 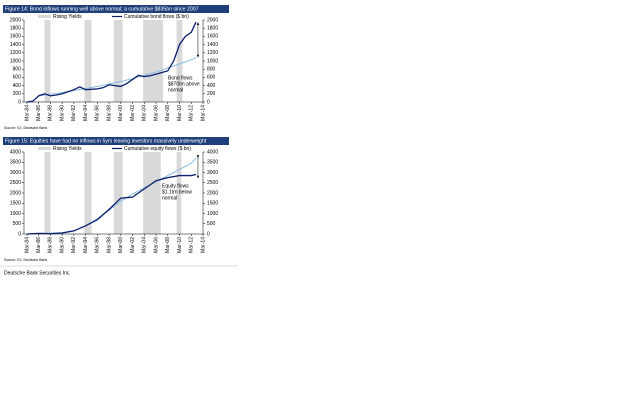 I want to click on y-tick-label: 3000, so click(x=15, y=173).